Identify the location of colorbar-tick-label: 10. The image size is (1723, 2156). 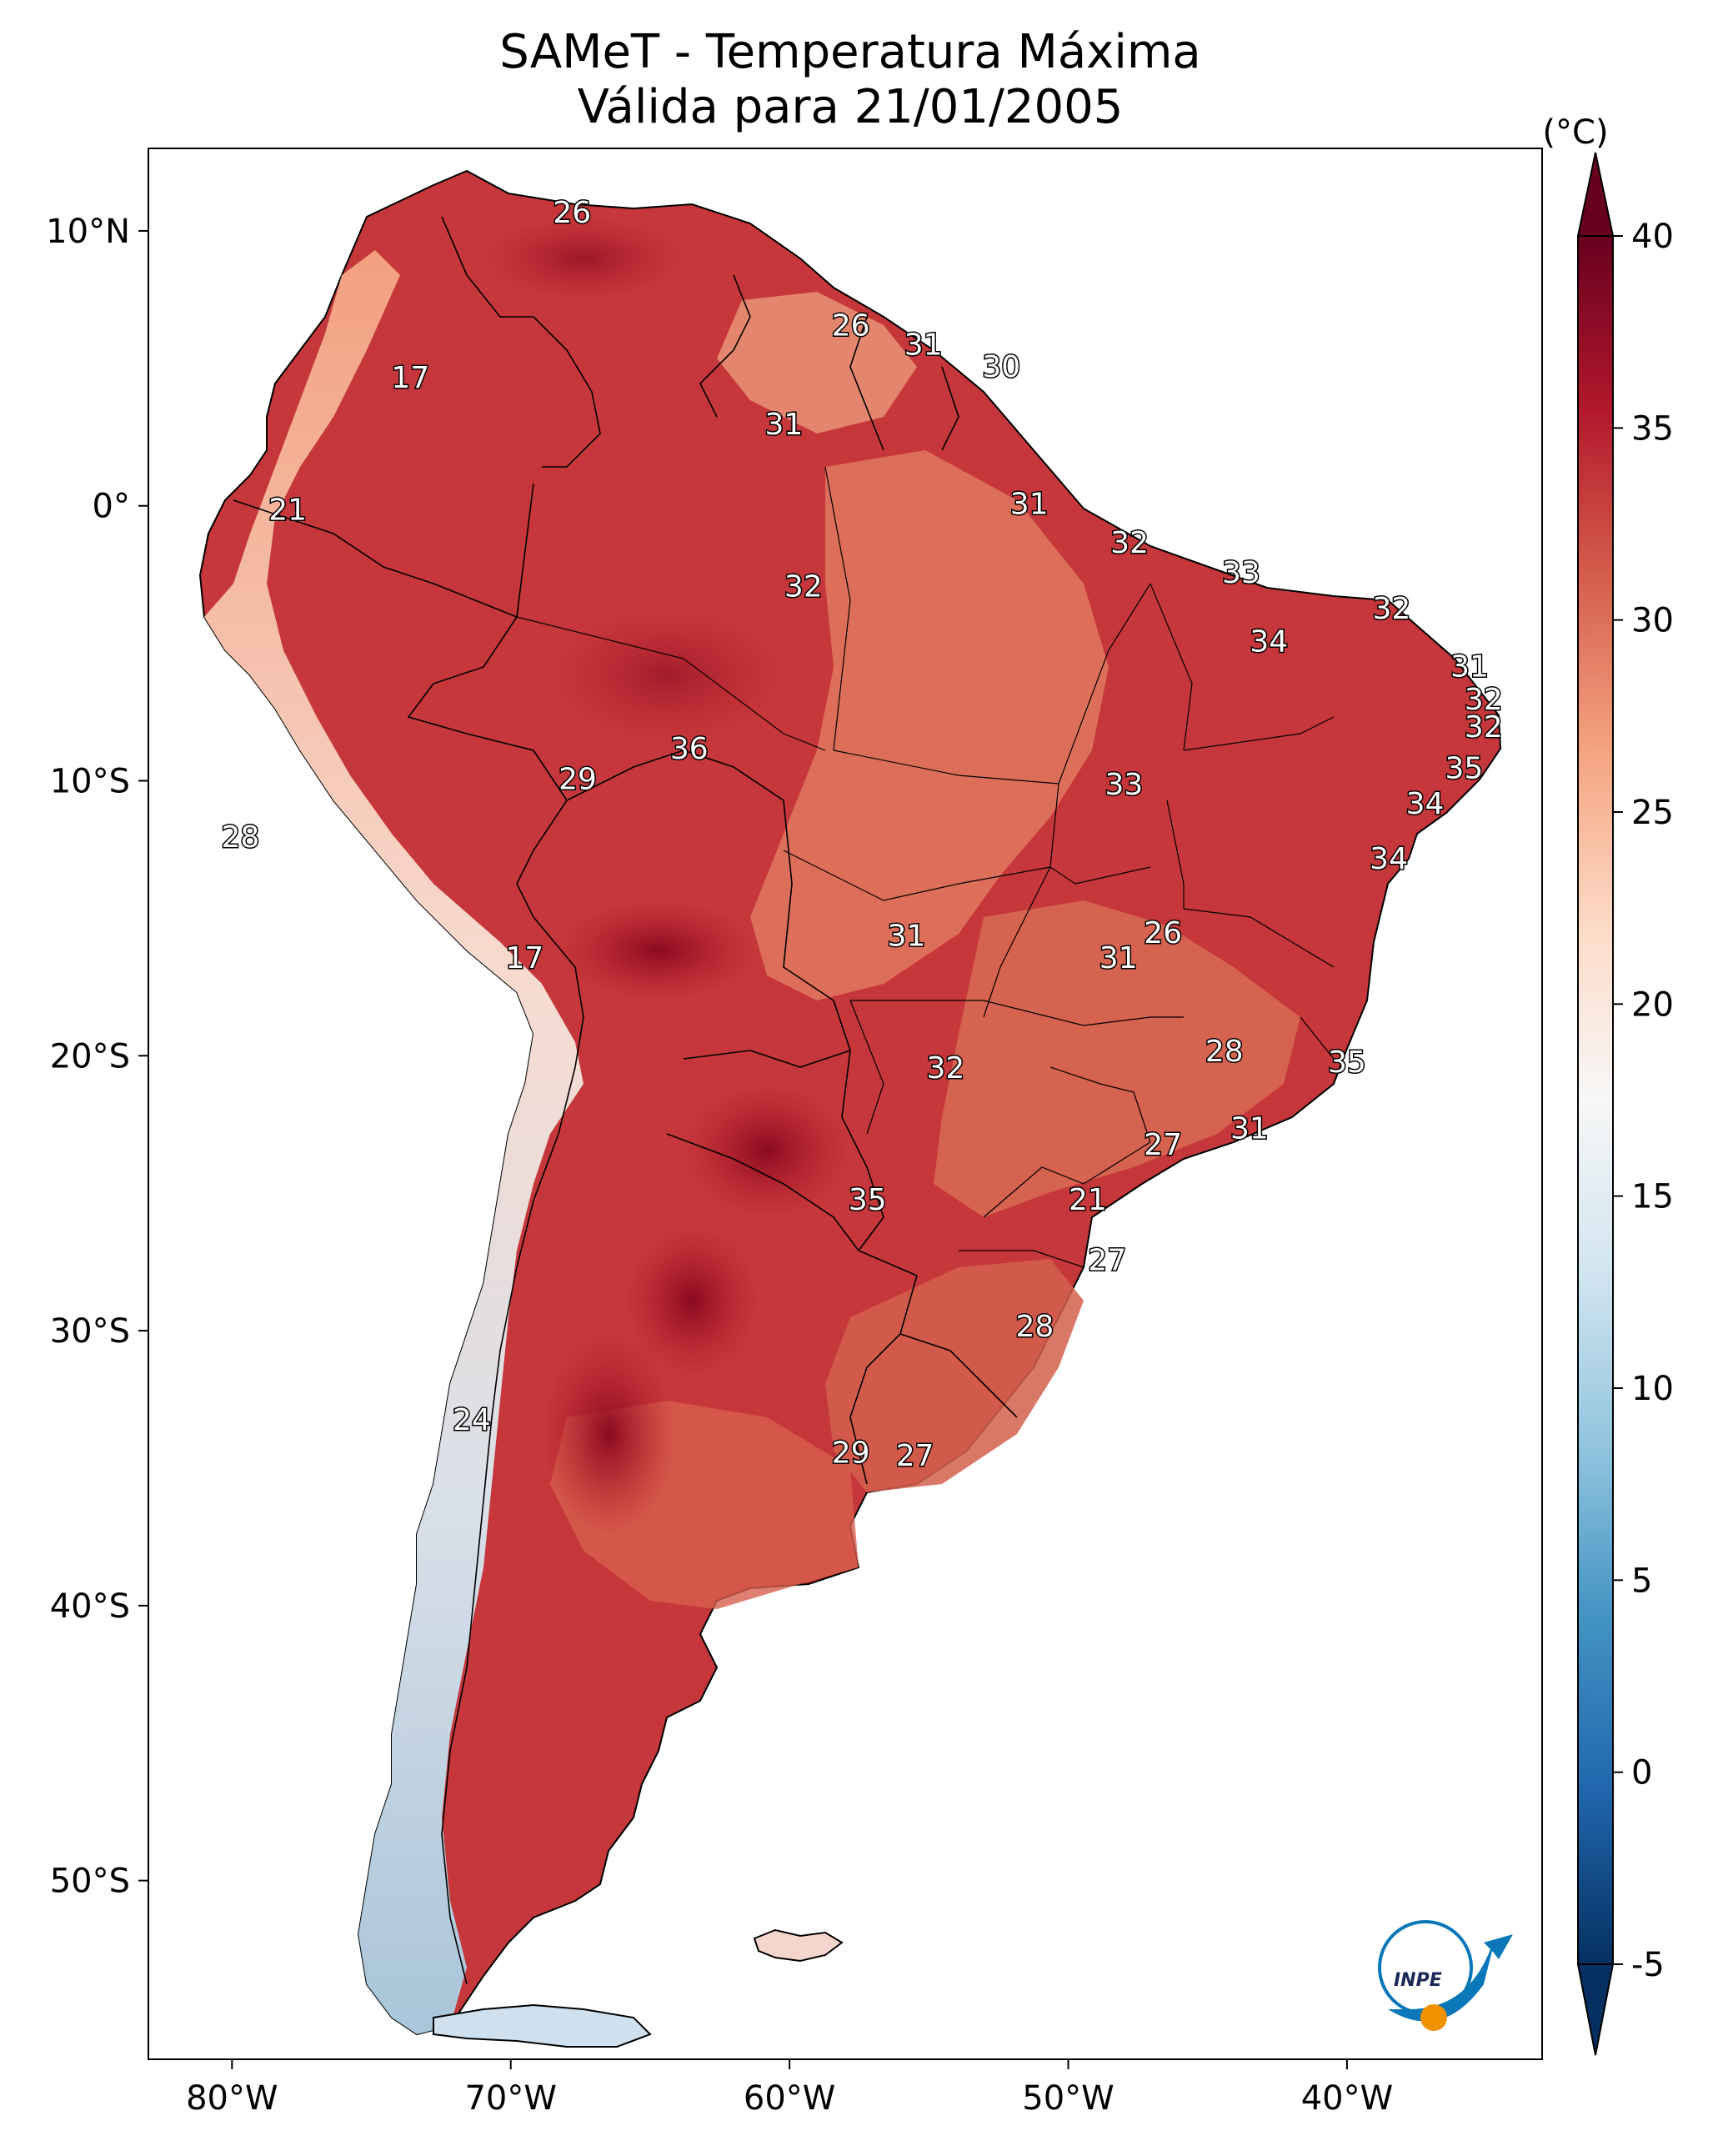
(1653, 1389).